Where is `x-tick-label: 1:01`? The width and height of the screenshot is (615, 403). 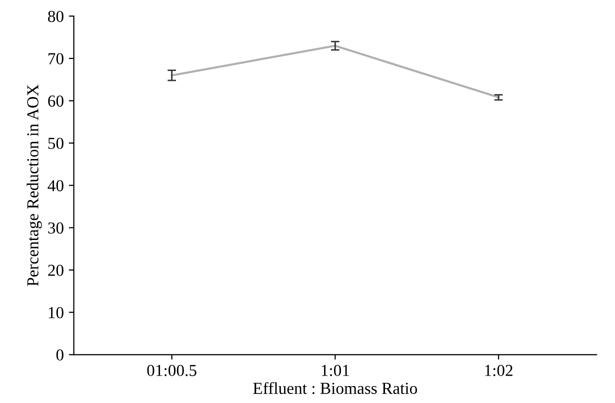
x-tick-label: 1:01 is located at coordinates (335, 370).